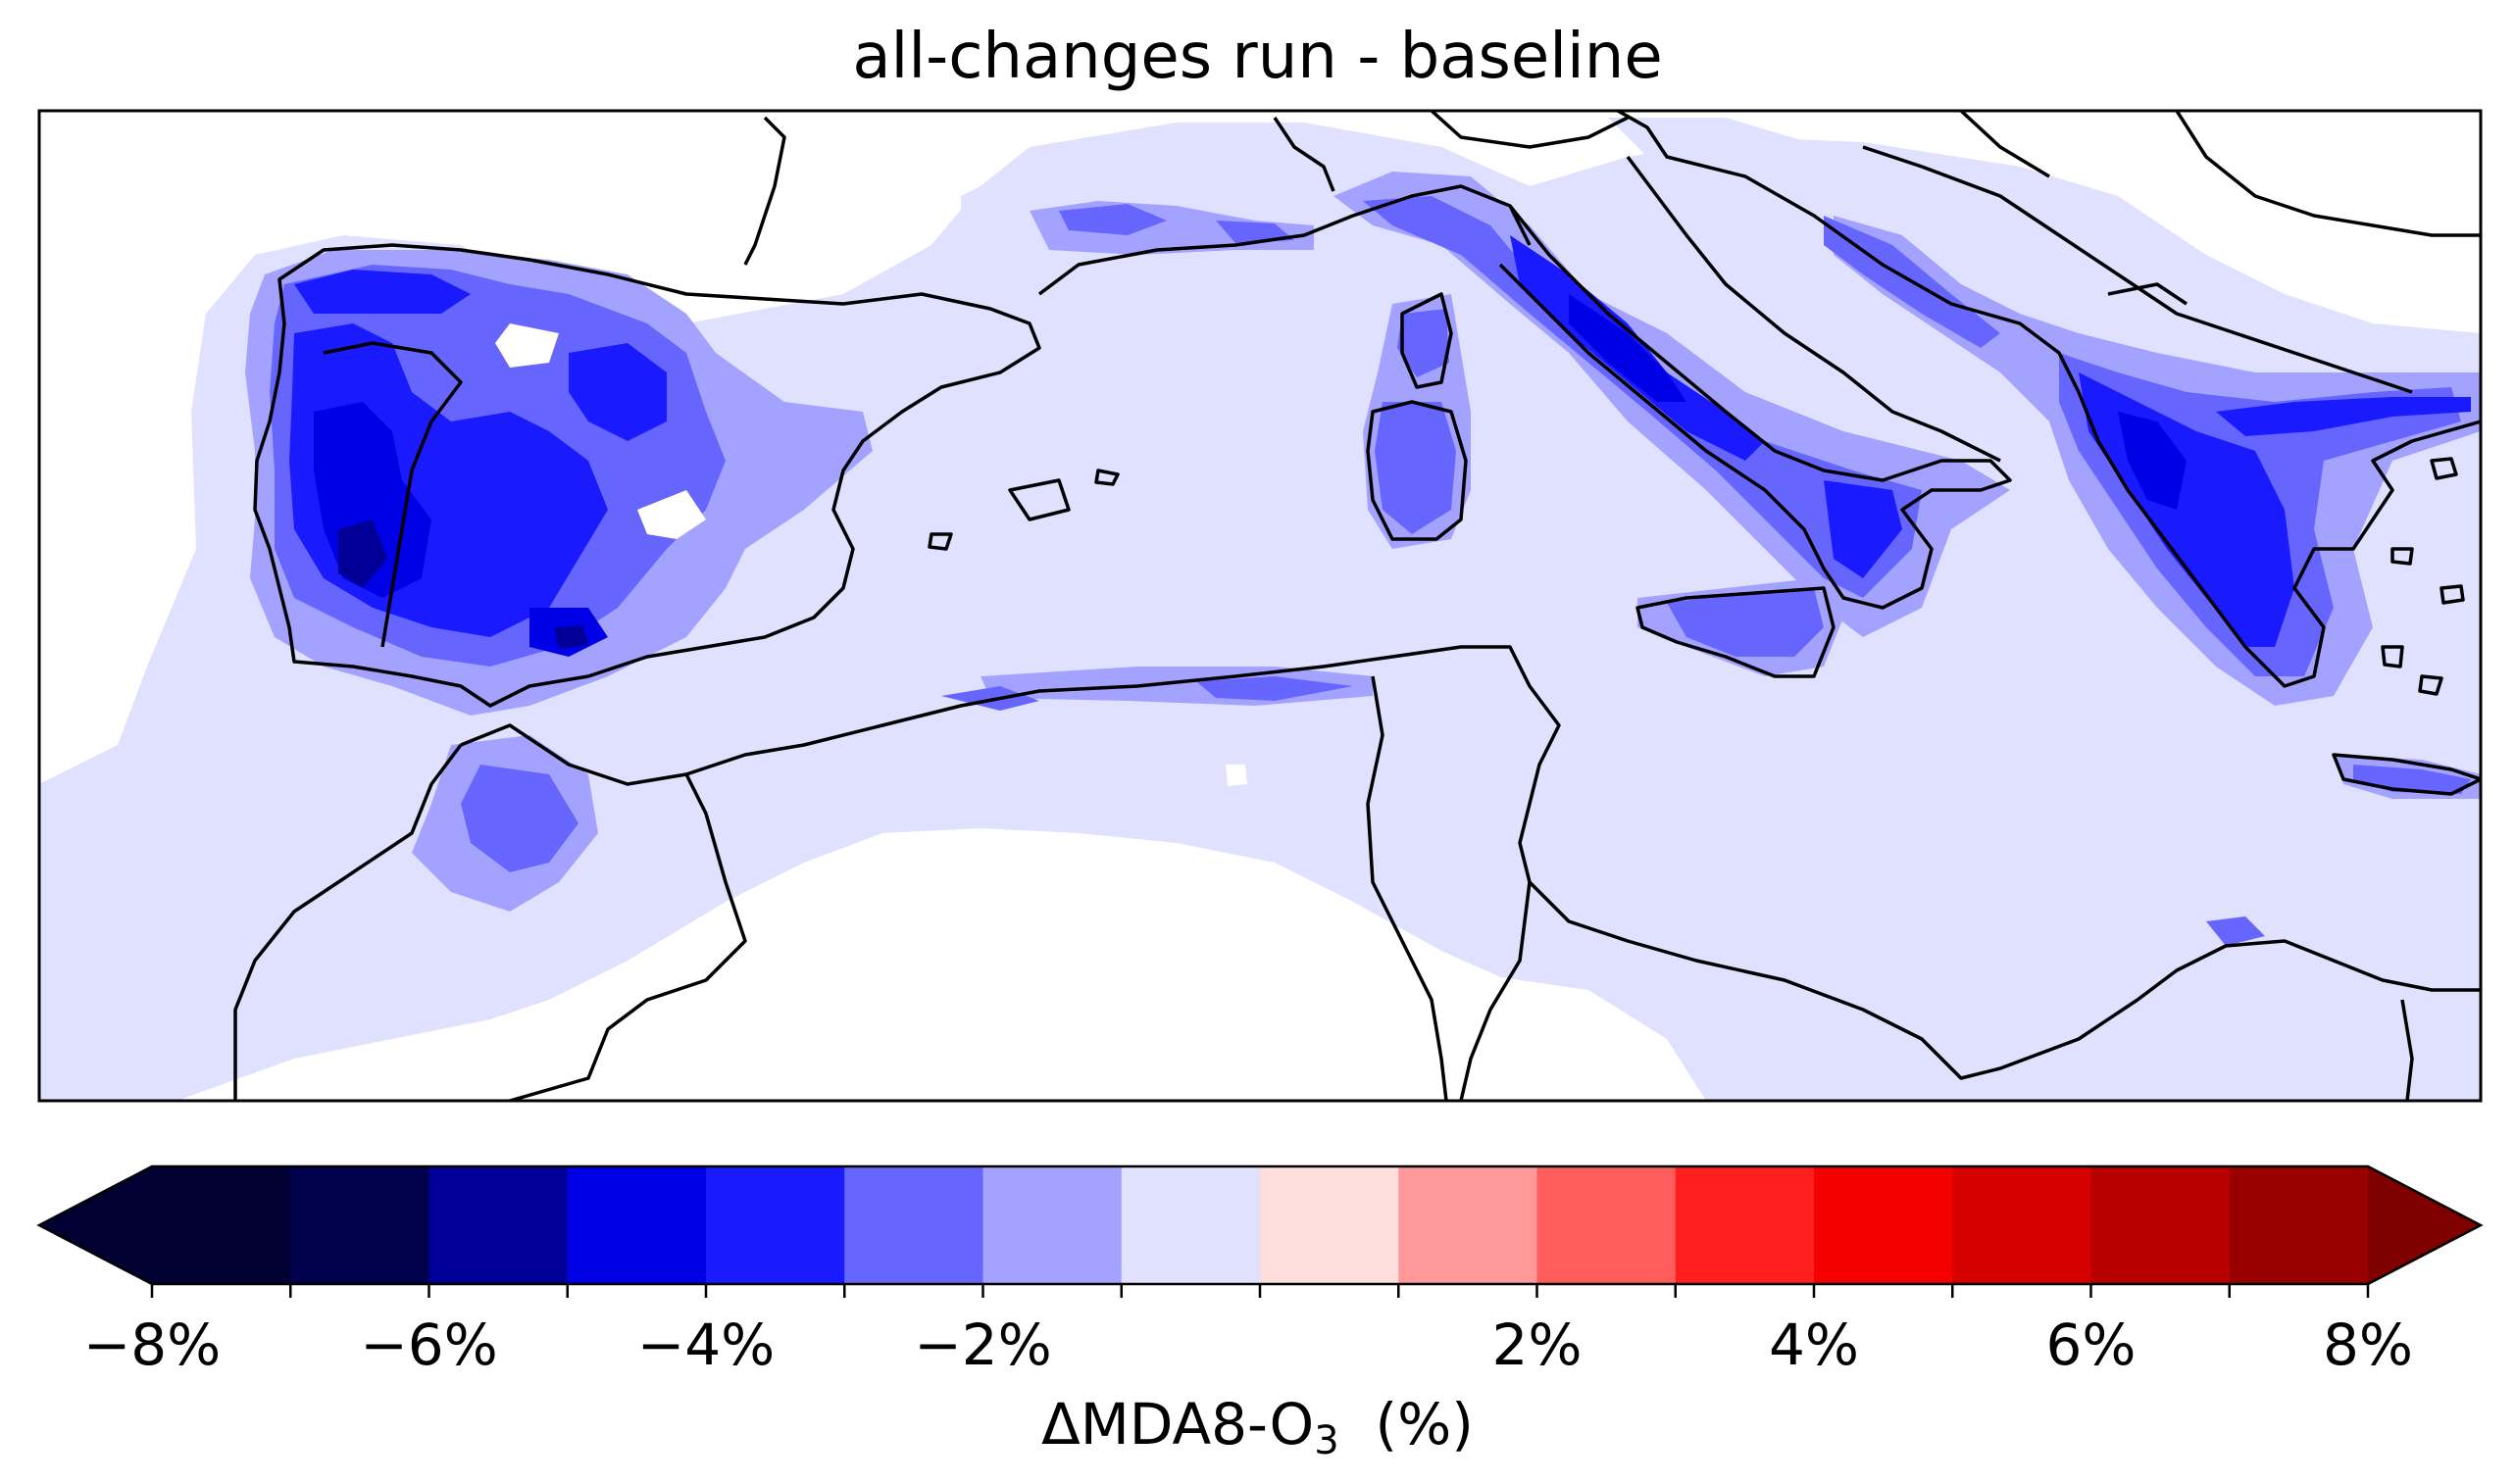  I want to click on colorbar-tick-label: 8%, so click(2368, 1344).